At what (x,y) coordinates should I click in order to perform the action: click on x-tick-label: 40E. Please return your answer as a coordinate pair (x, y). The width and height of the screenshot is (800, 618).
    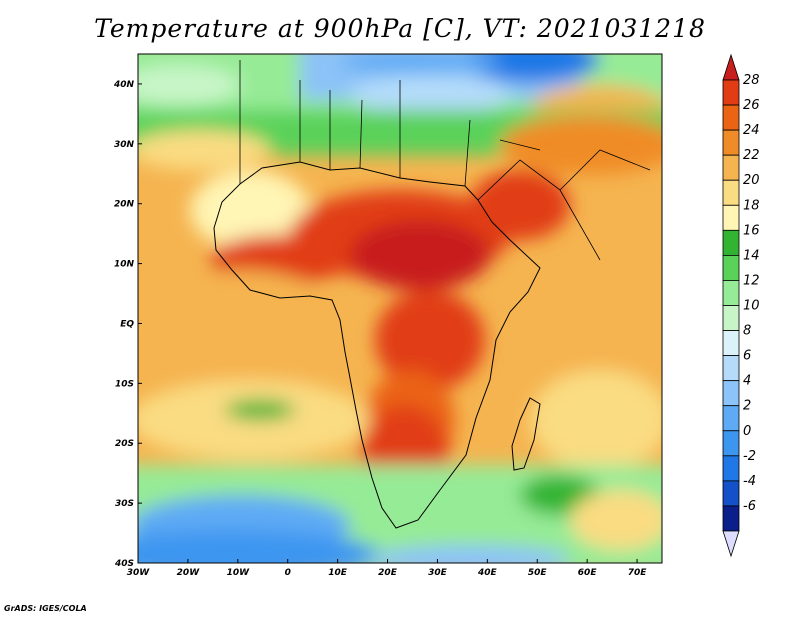
    Looking at the image, I should click on (487, 573).